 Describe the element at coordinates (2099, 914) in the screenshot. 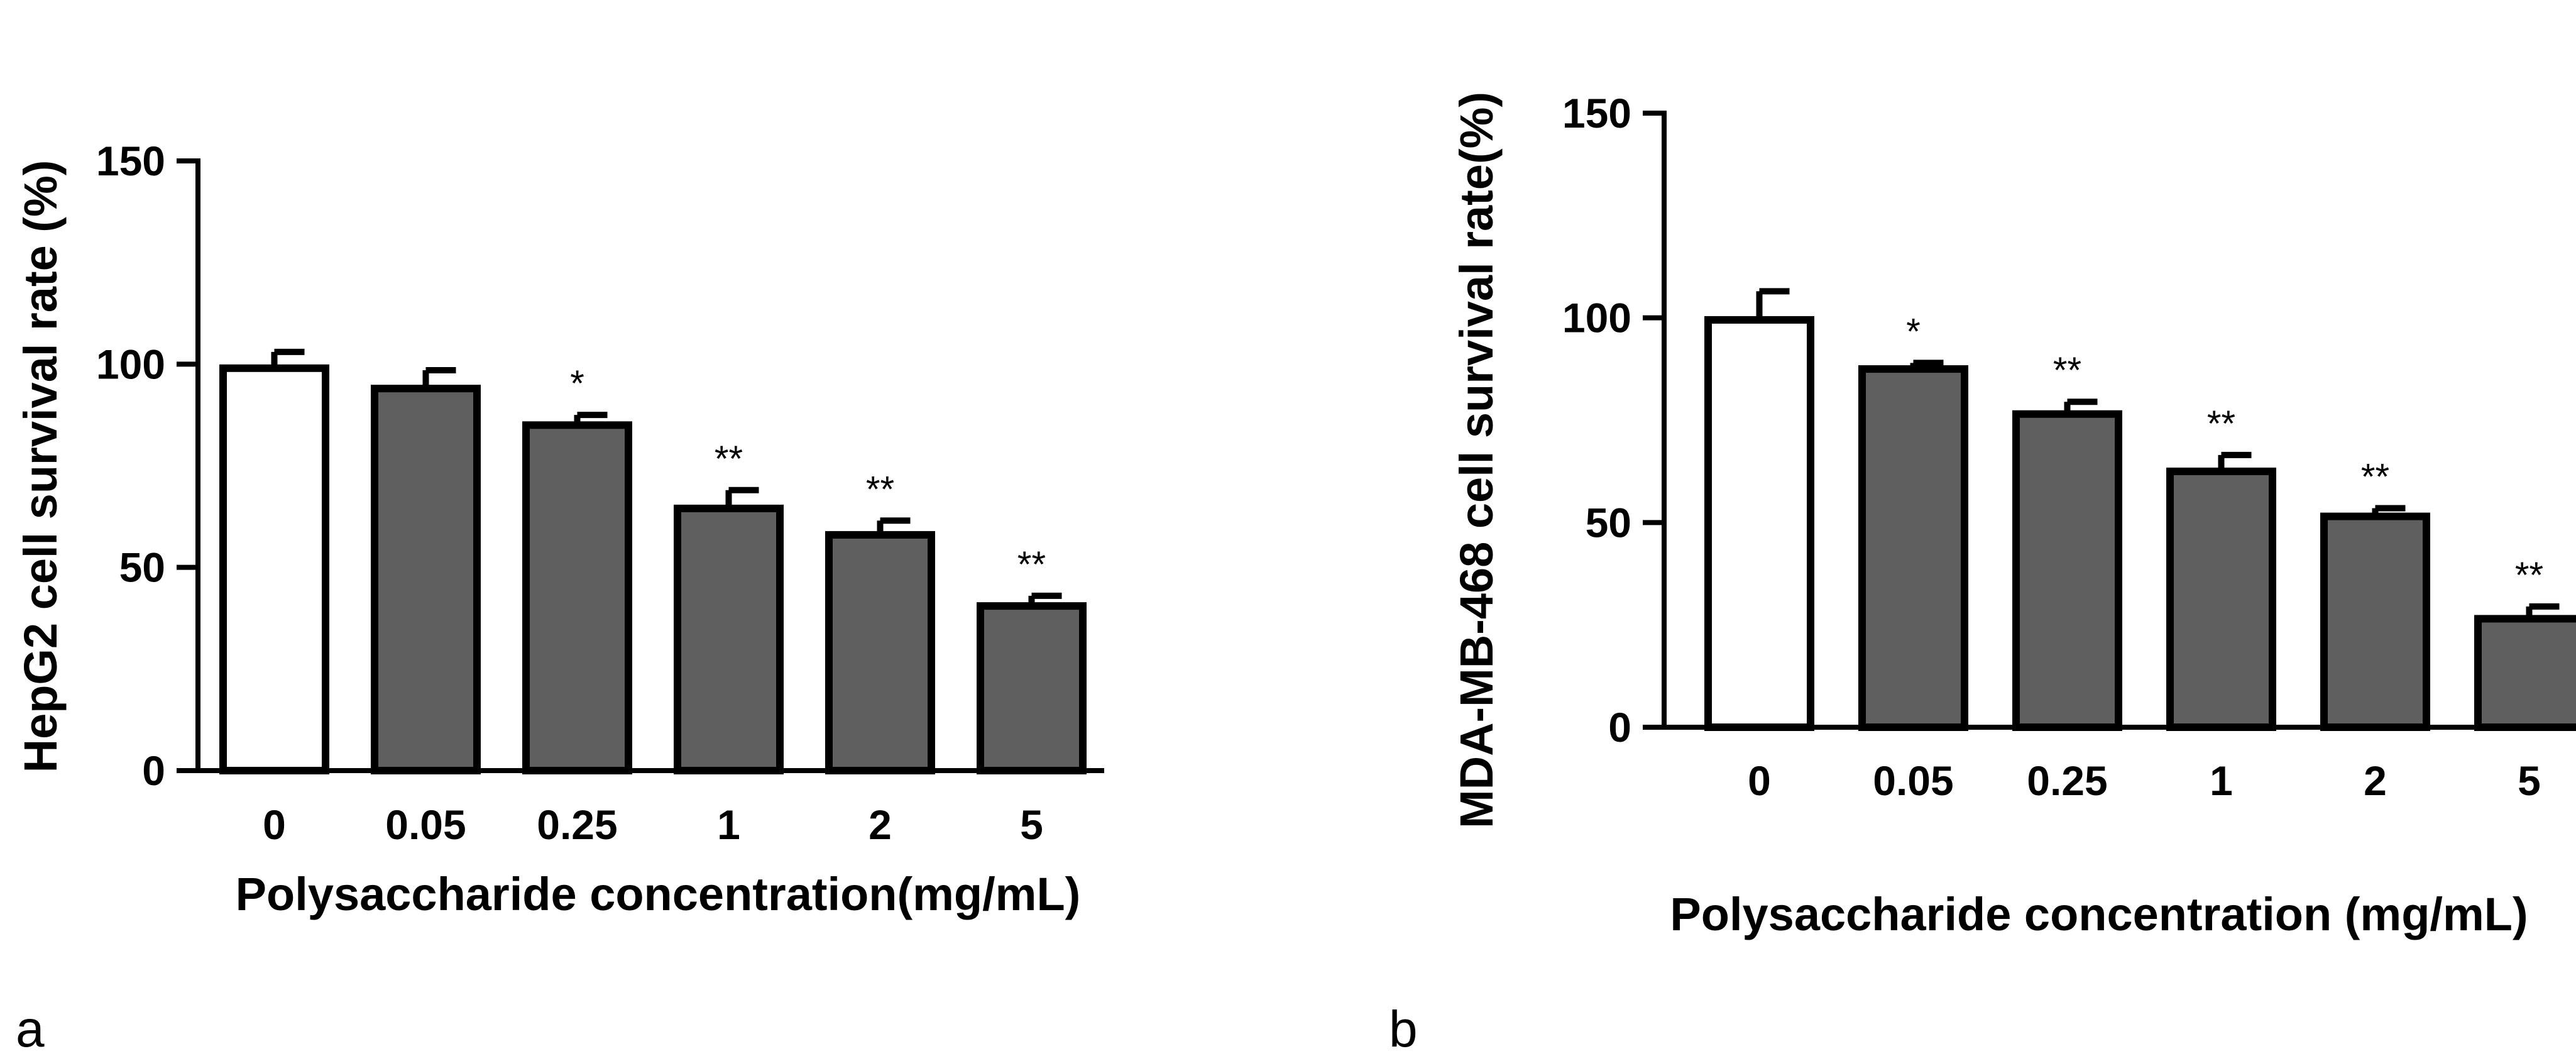

I see `x-axis-title-b: Polysaccharide concentration (mg/mL)` at that location.